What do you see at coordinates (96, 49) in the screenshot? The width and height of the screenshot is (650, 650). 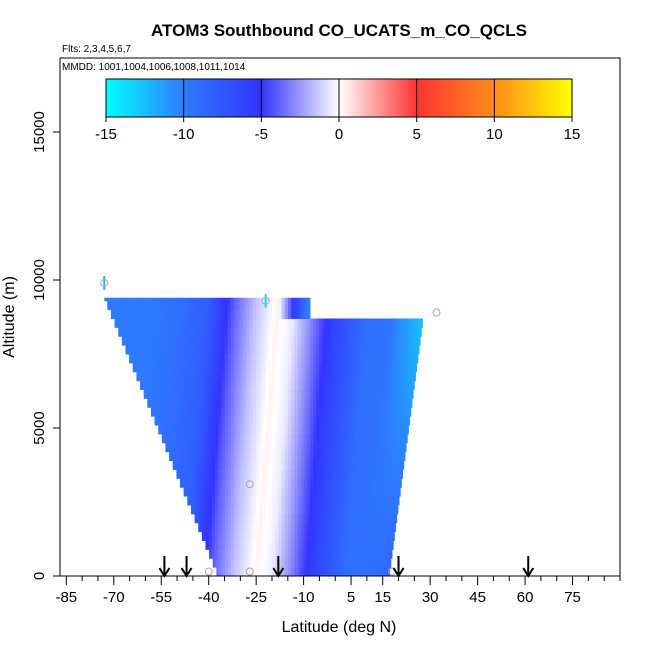 I see `flights-label: Flts: 2,3,4,5,6,7` at bounding box center [96, 49].